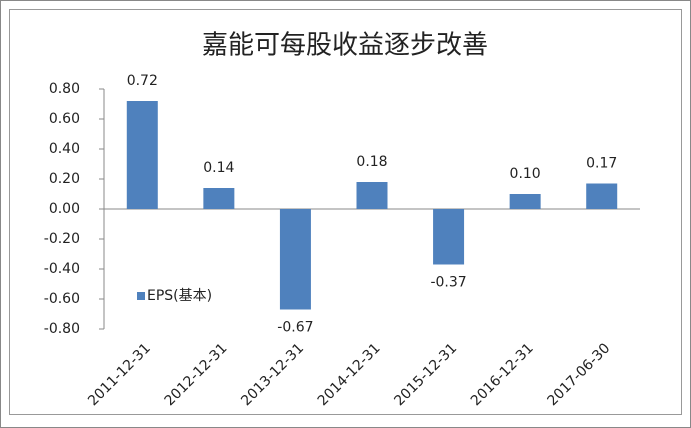  I want to click on y-tick-label: 0.20, so click(64, 179).